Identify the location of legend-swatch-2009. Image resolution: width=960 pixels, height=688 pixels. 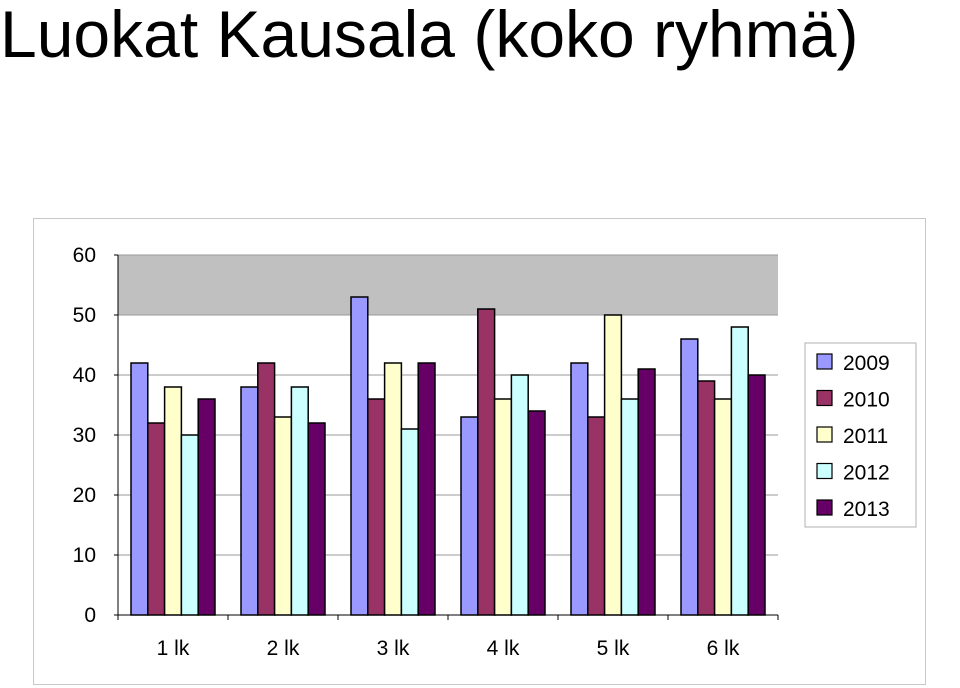
(824, 361).